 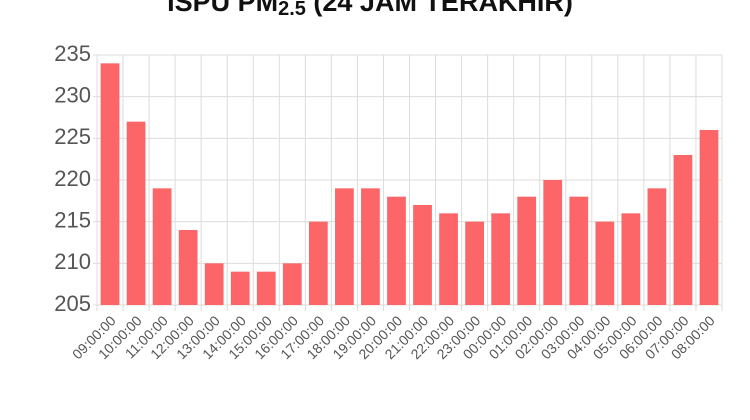 I want to click on y-tick-label: 235, so click(x=72, y=53).